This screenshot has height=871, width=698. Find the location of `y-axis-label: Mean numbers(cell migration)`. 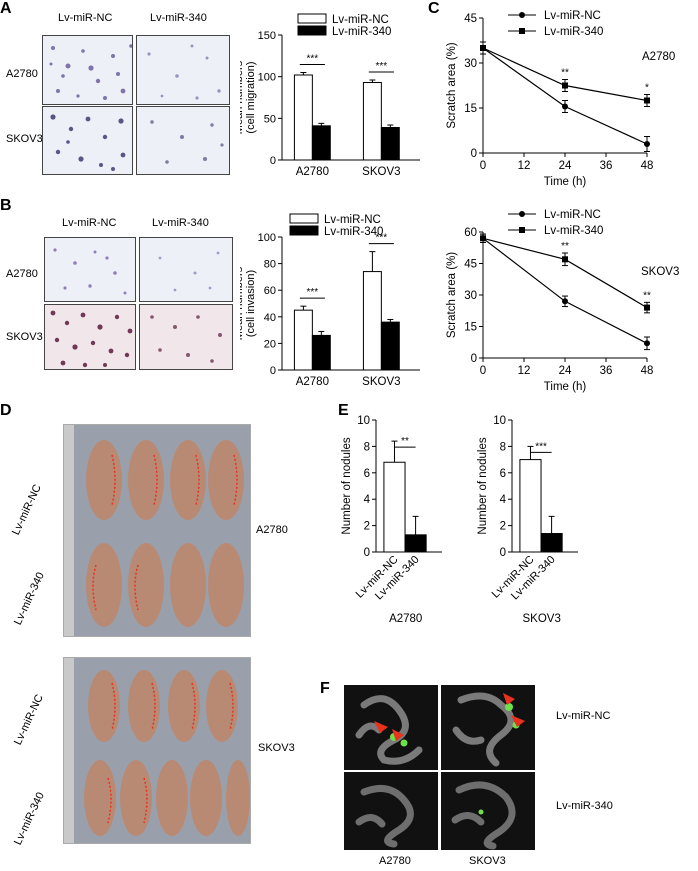

y-axis-label: Mean numbers(cell migration) is located at coordinates (248, 97).